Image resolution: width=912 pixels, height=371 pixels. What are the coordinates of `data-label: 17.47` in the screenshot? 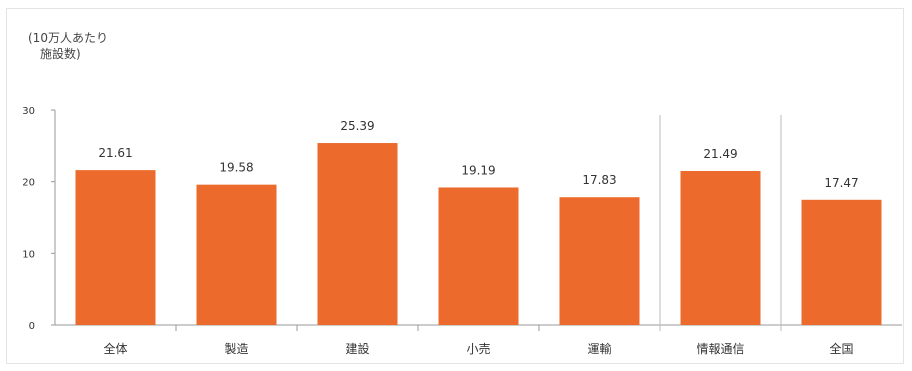 It's located at (841, 183).